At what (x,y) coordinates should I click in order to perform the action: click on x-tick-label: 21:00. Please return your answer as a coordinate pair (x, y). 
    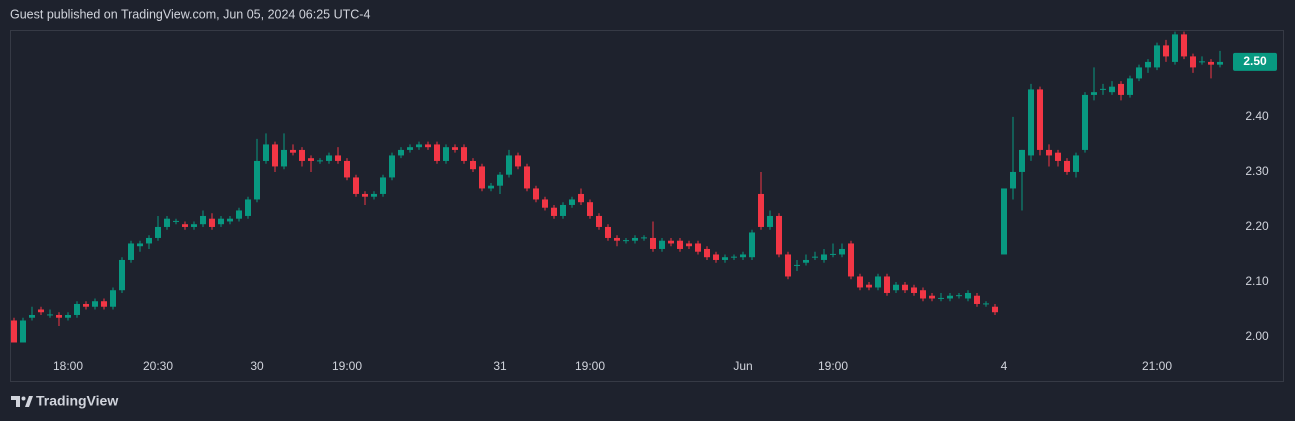
    Looking at the image, I should click on (1157, 366).